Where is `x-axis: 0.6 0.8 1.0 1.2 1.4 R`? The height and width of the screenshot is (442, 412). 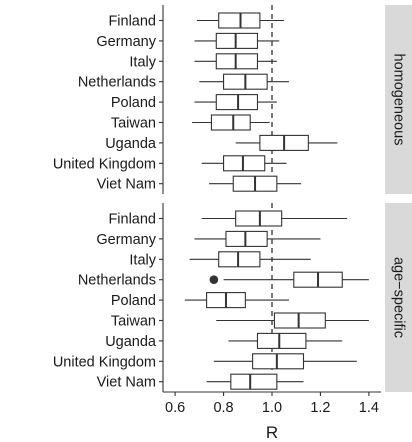
x-axis: 0.6 0.8 1.0 1.2 1.4 R is located at coordinates (272, 416).